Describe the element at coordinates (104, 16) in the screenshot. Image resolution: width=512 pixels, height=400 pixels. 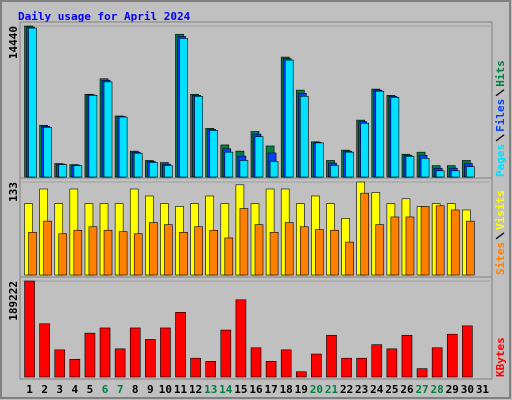
I see `chart-title: Daily usage for April 2024` at that location.